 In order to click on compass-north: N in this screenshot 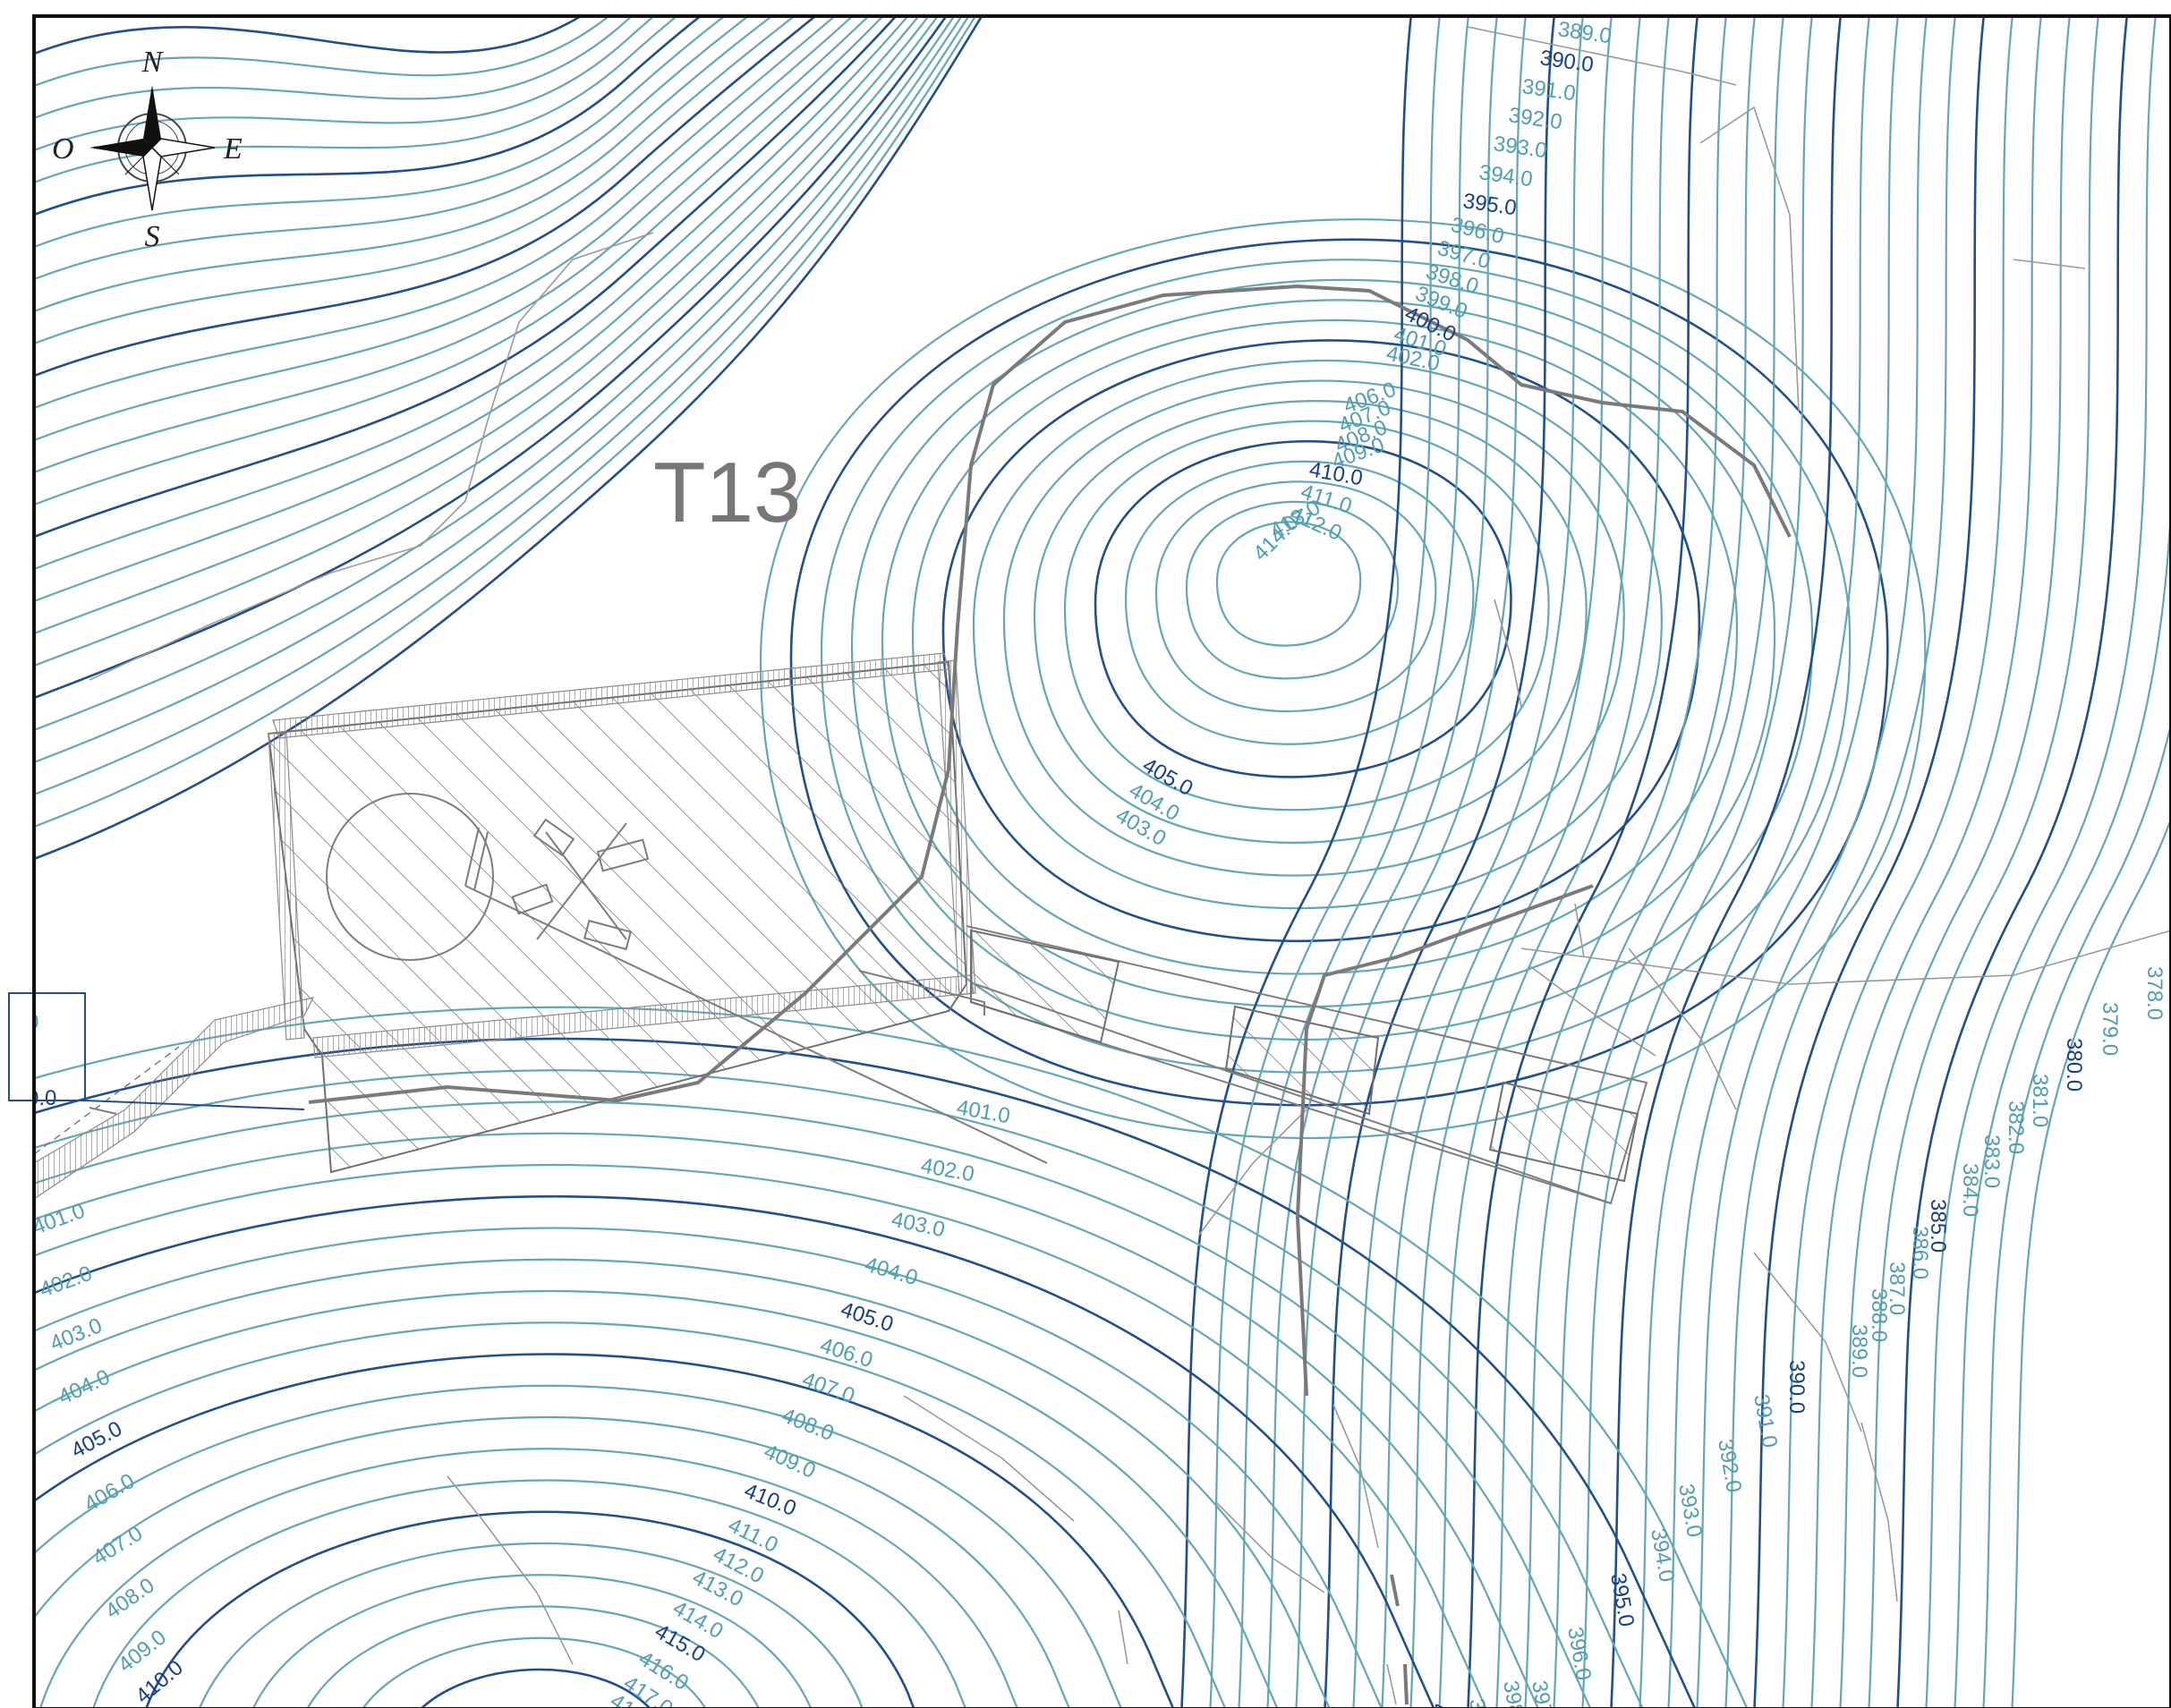, I will do `click(153, 62)`.